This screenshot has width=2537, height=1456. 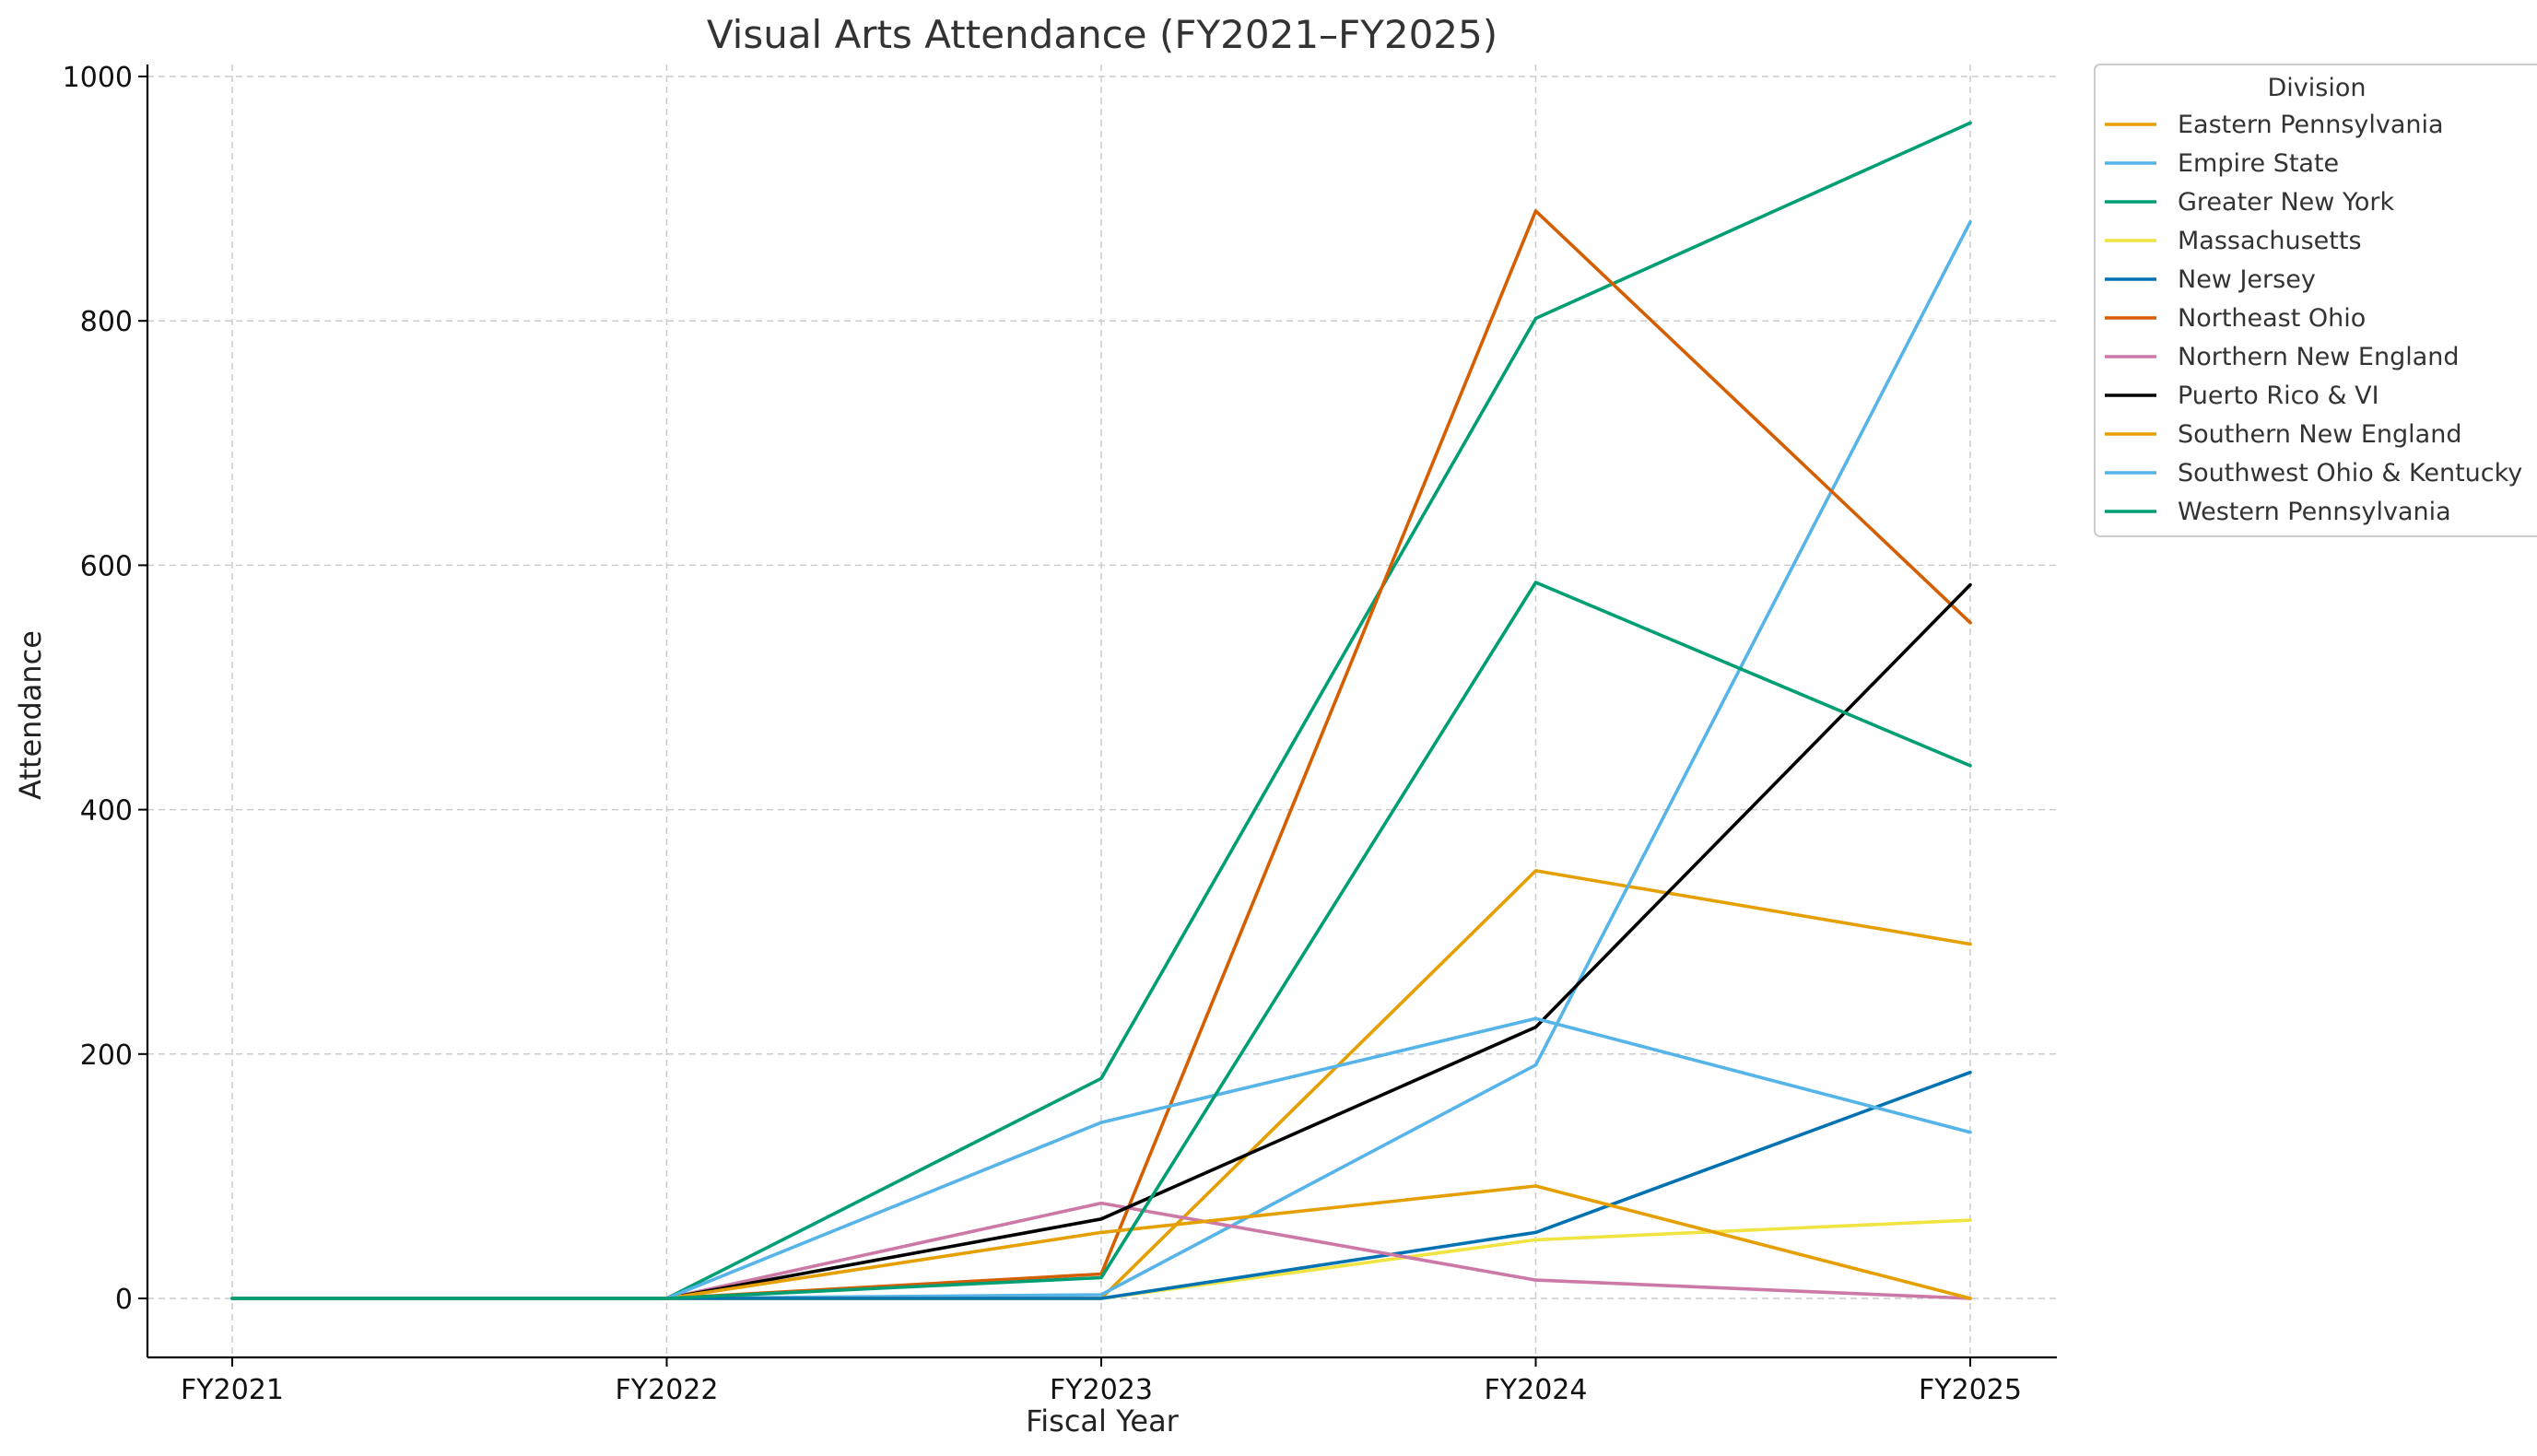 I want to click on legend-box, so click(x=2316, y=300).